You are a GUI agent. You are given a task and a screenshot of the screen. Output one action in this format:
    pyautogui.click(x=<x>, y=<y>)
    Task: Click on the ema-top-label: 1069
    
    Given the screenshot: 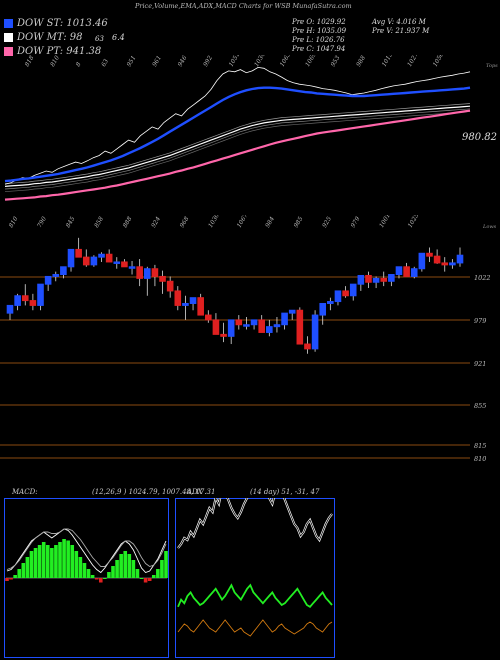 What is the action you would take?
    pyautogui.click(x=311, y=61)
    